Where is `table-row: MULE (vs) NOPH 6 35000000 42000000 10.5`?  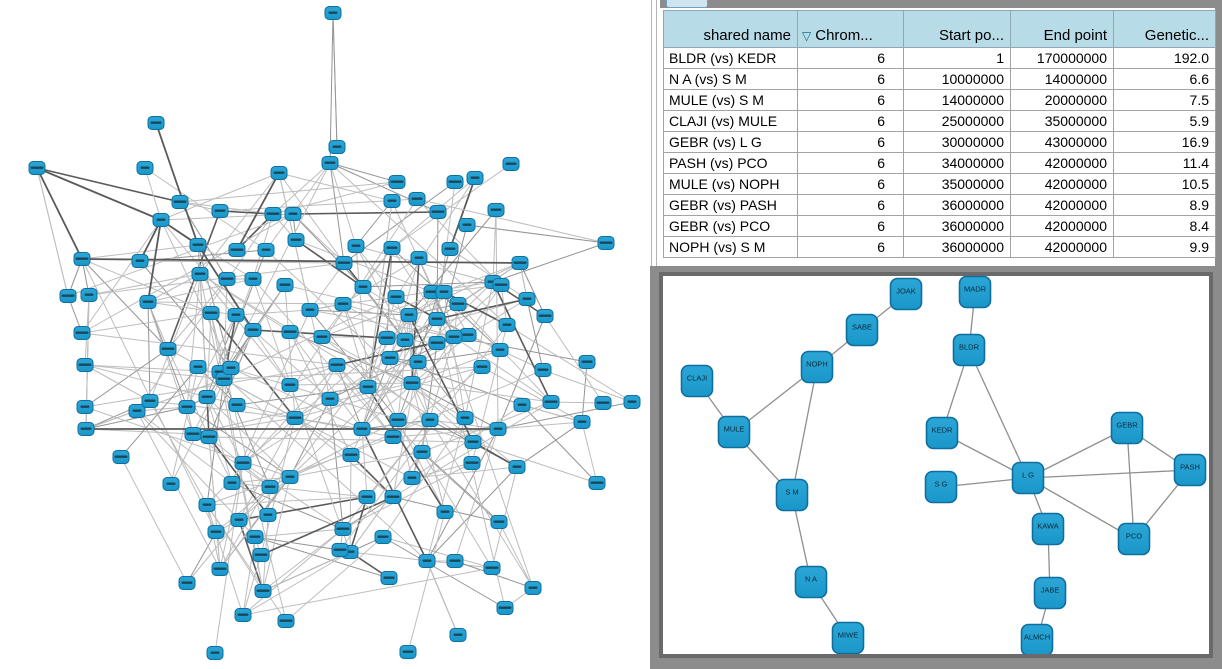 table-row: MULE (vs) NOPH 6 35000000 42000000 10.5 is located at coordinates (939, 184).